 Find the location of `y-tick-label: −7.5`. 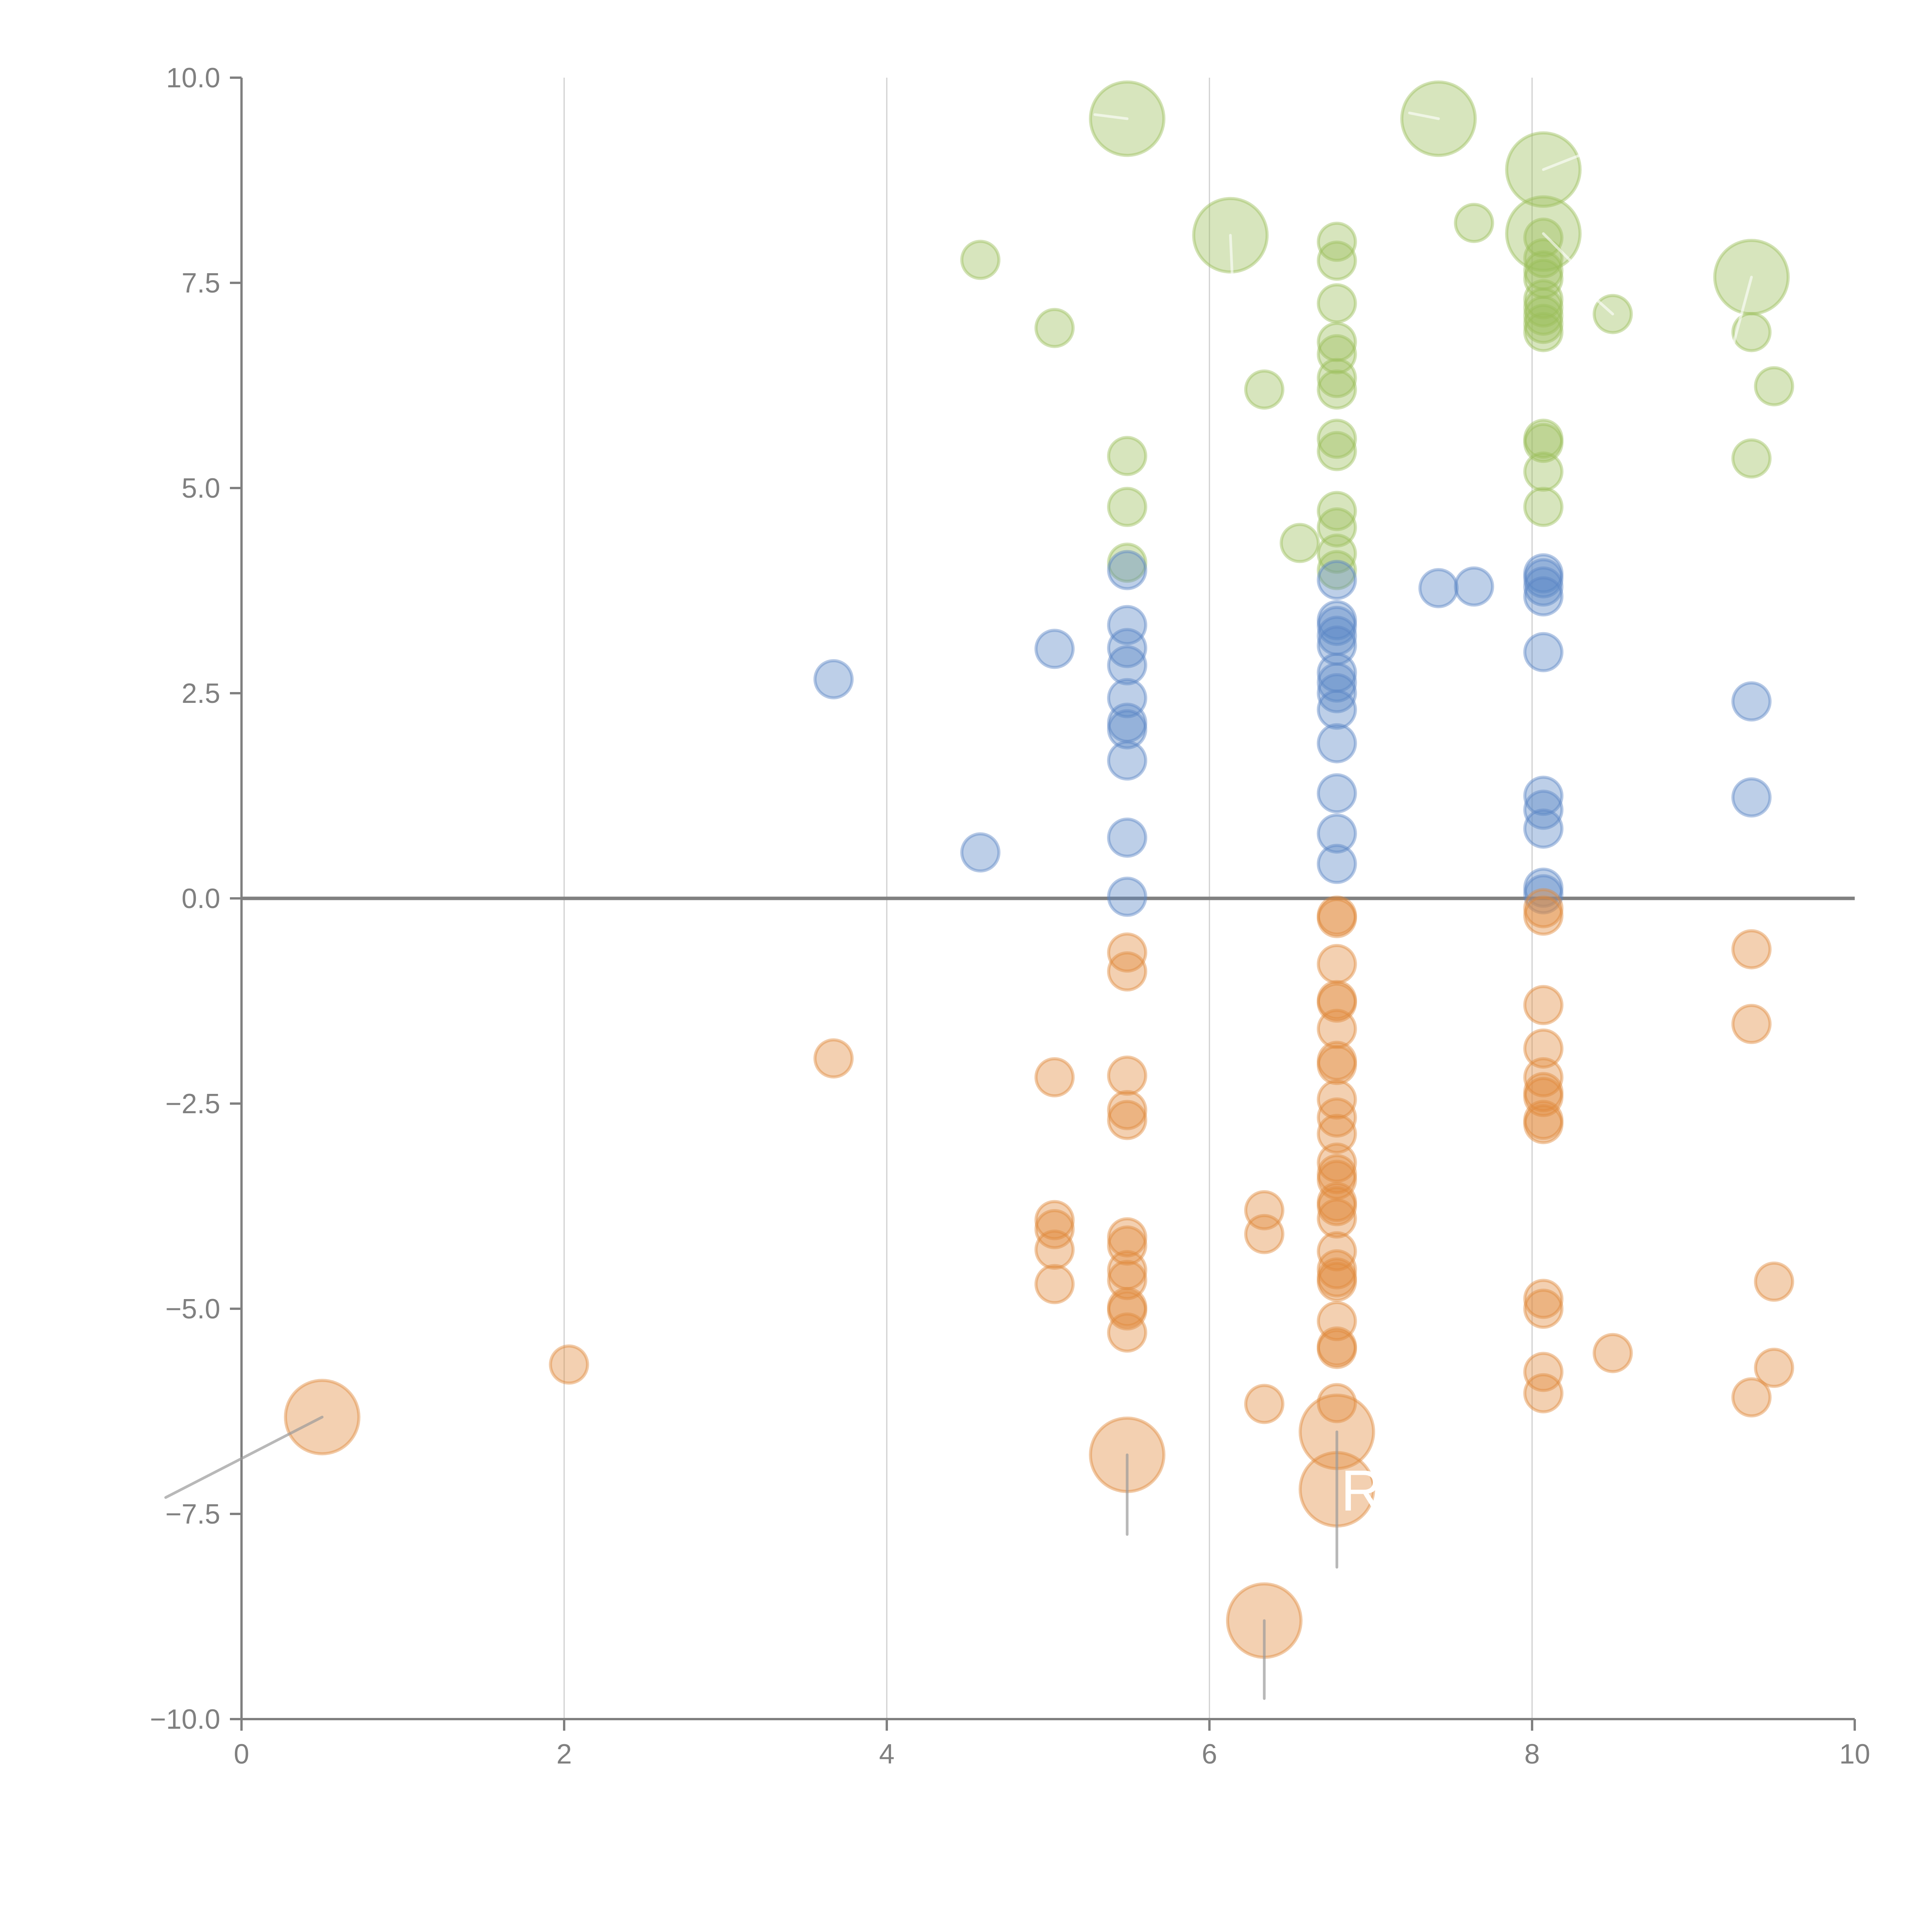

y-tick-label: −7.5 is located at coordinates (192, 1515).